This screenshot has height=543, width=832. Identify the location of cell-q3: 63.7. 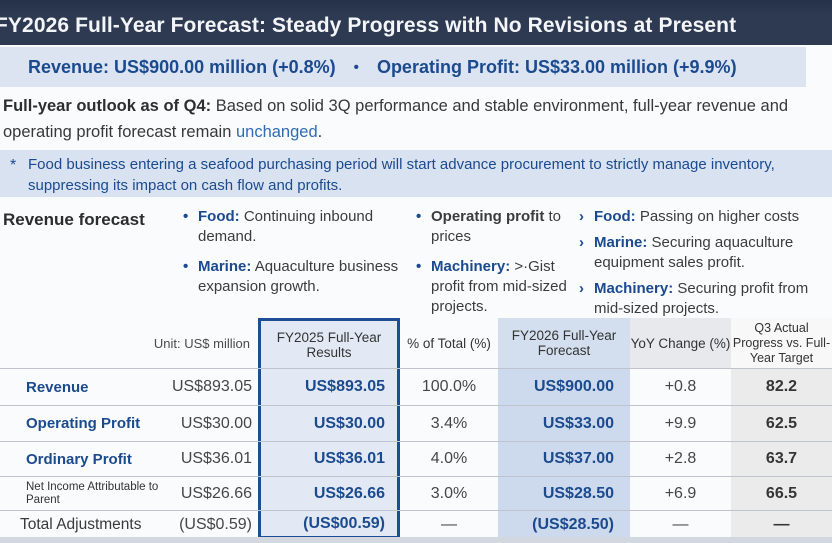
(781, 459).